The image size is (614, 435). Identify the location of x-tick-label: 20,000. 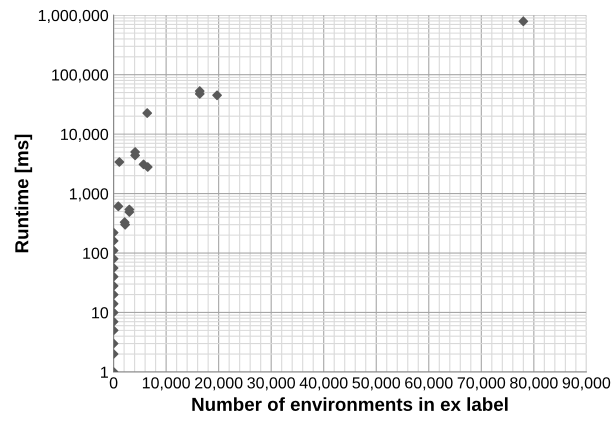
(218, 383).